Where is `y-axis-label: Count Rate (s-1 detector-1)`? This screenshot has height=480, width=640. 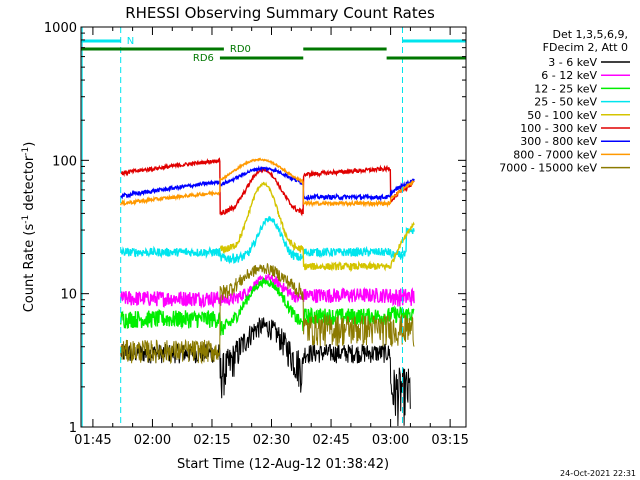 y-axis-label: Count Rate (s-1 detector-1) is located at coordinates (29, 227).